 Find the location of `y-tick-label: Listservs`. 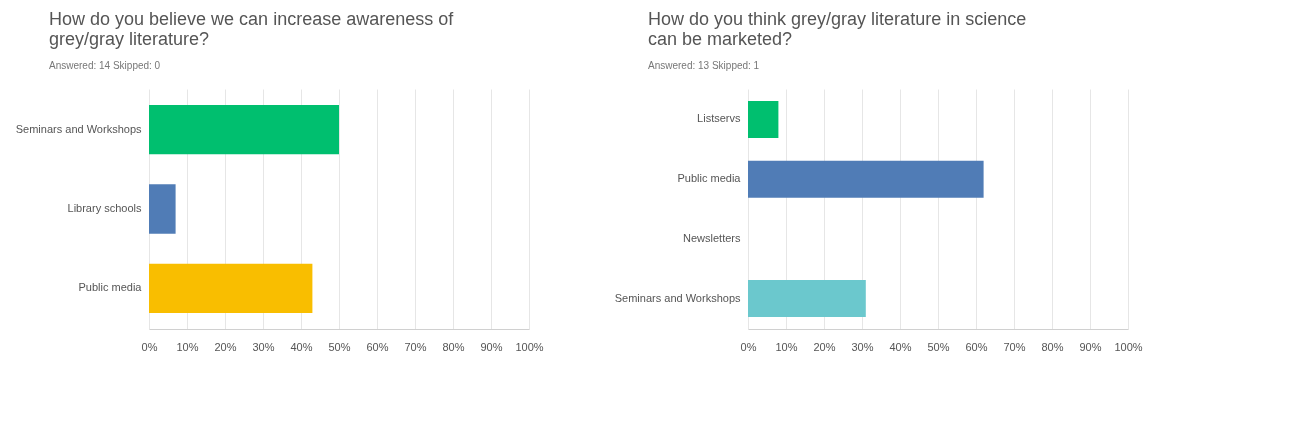

y-tick-label: Listservs is located at coordinates (719, 118).